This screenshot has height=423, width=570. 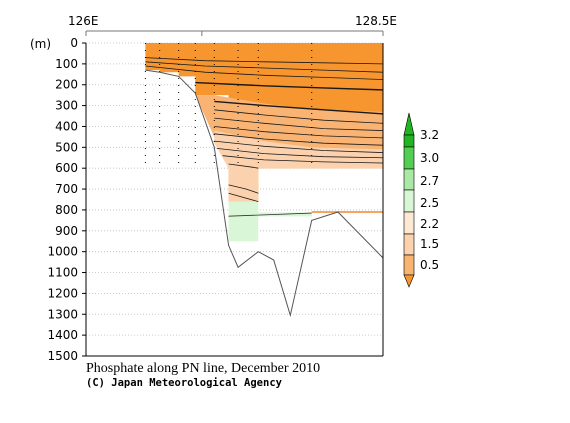 I want to click on y-tick-label-0: 0, so click(x=74, y=43).